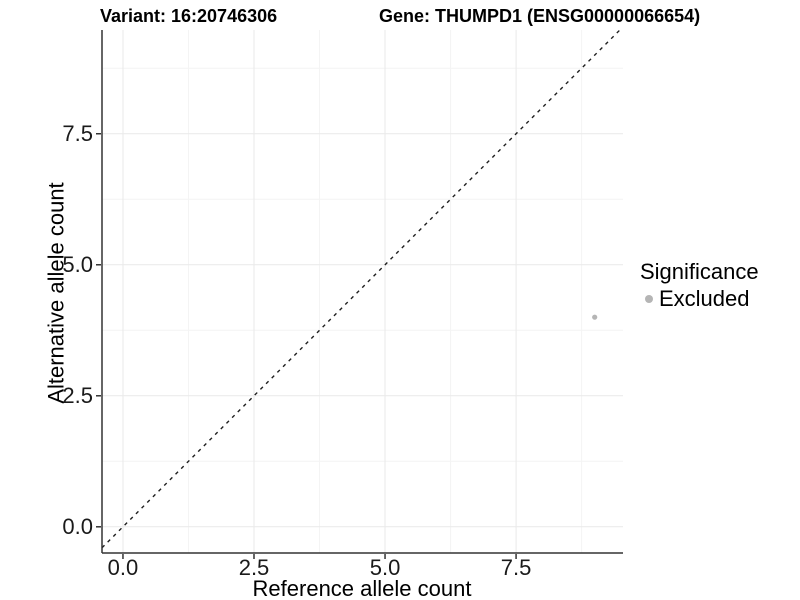 This screenshot has height=600, width=800. I want to click on plot-title-variant: Variant: 16:20746306, so click(189, 16).